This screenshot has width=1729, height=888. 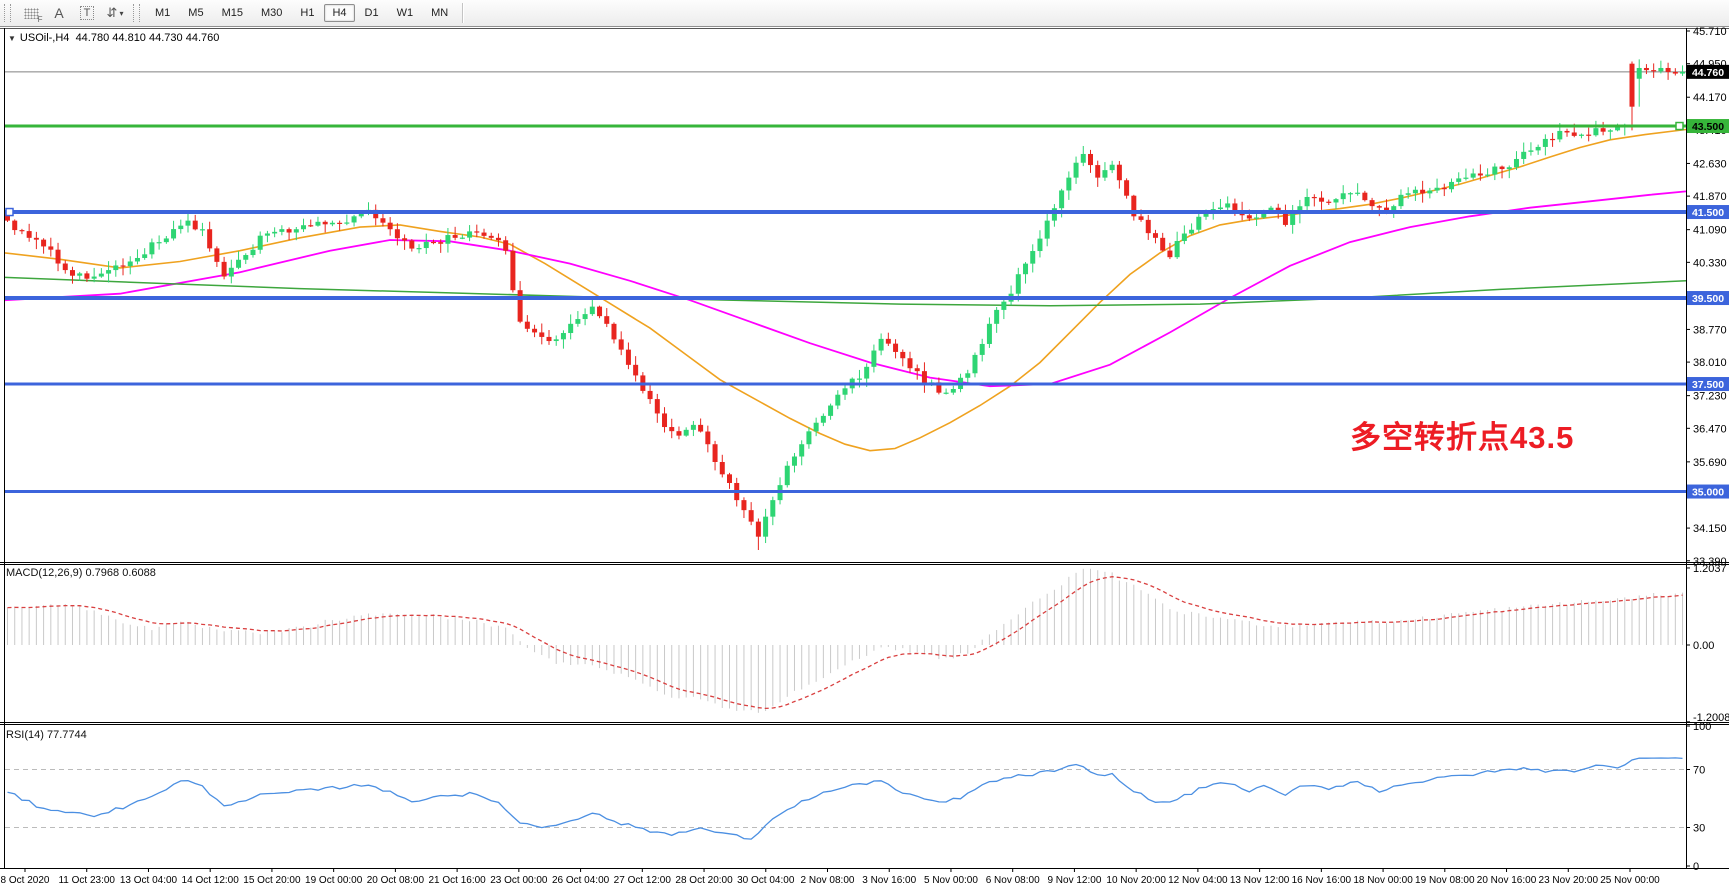 What do you see at coordinates (87, 13) in the screenshot?
I see `text-box-icon: T` at bounding box center [87, 13].